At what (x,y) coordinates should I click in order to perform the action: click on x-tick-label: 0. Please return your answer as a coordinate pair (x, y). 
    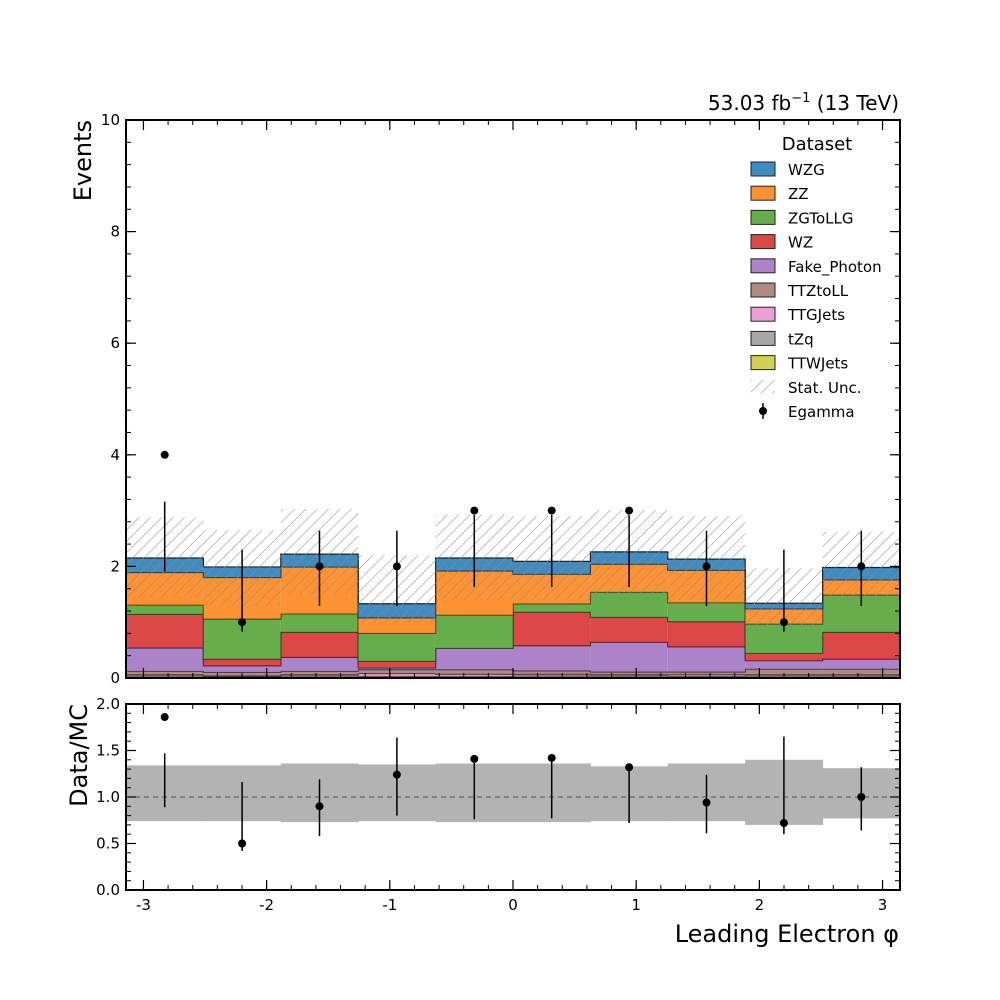
    Looking at the image, I should click on (513, 905).